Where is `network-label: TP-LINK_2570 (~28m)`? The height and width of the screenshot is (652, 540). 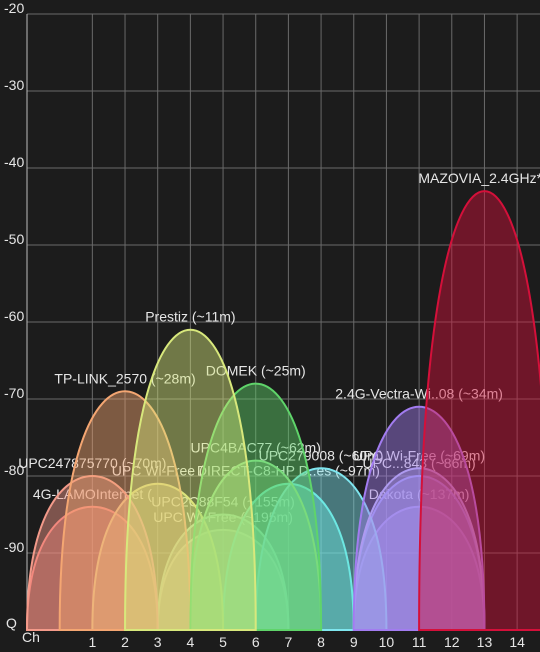 network-label: TP-LINK_2570 (~28m) is located at coordinates (124, 378).